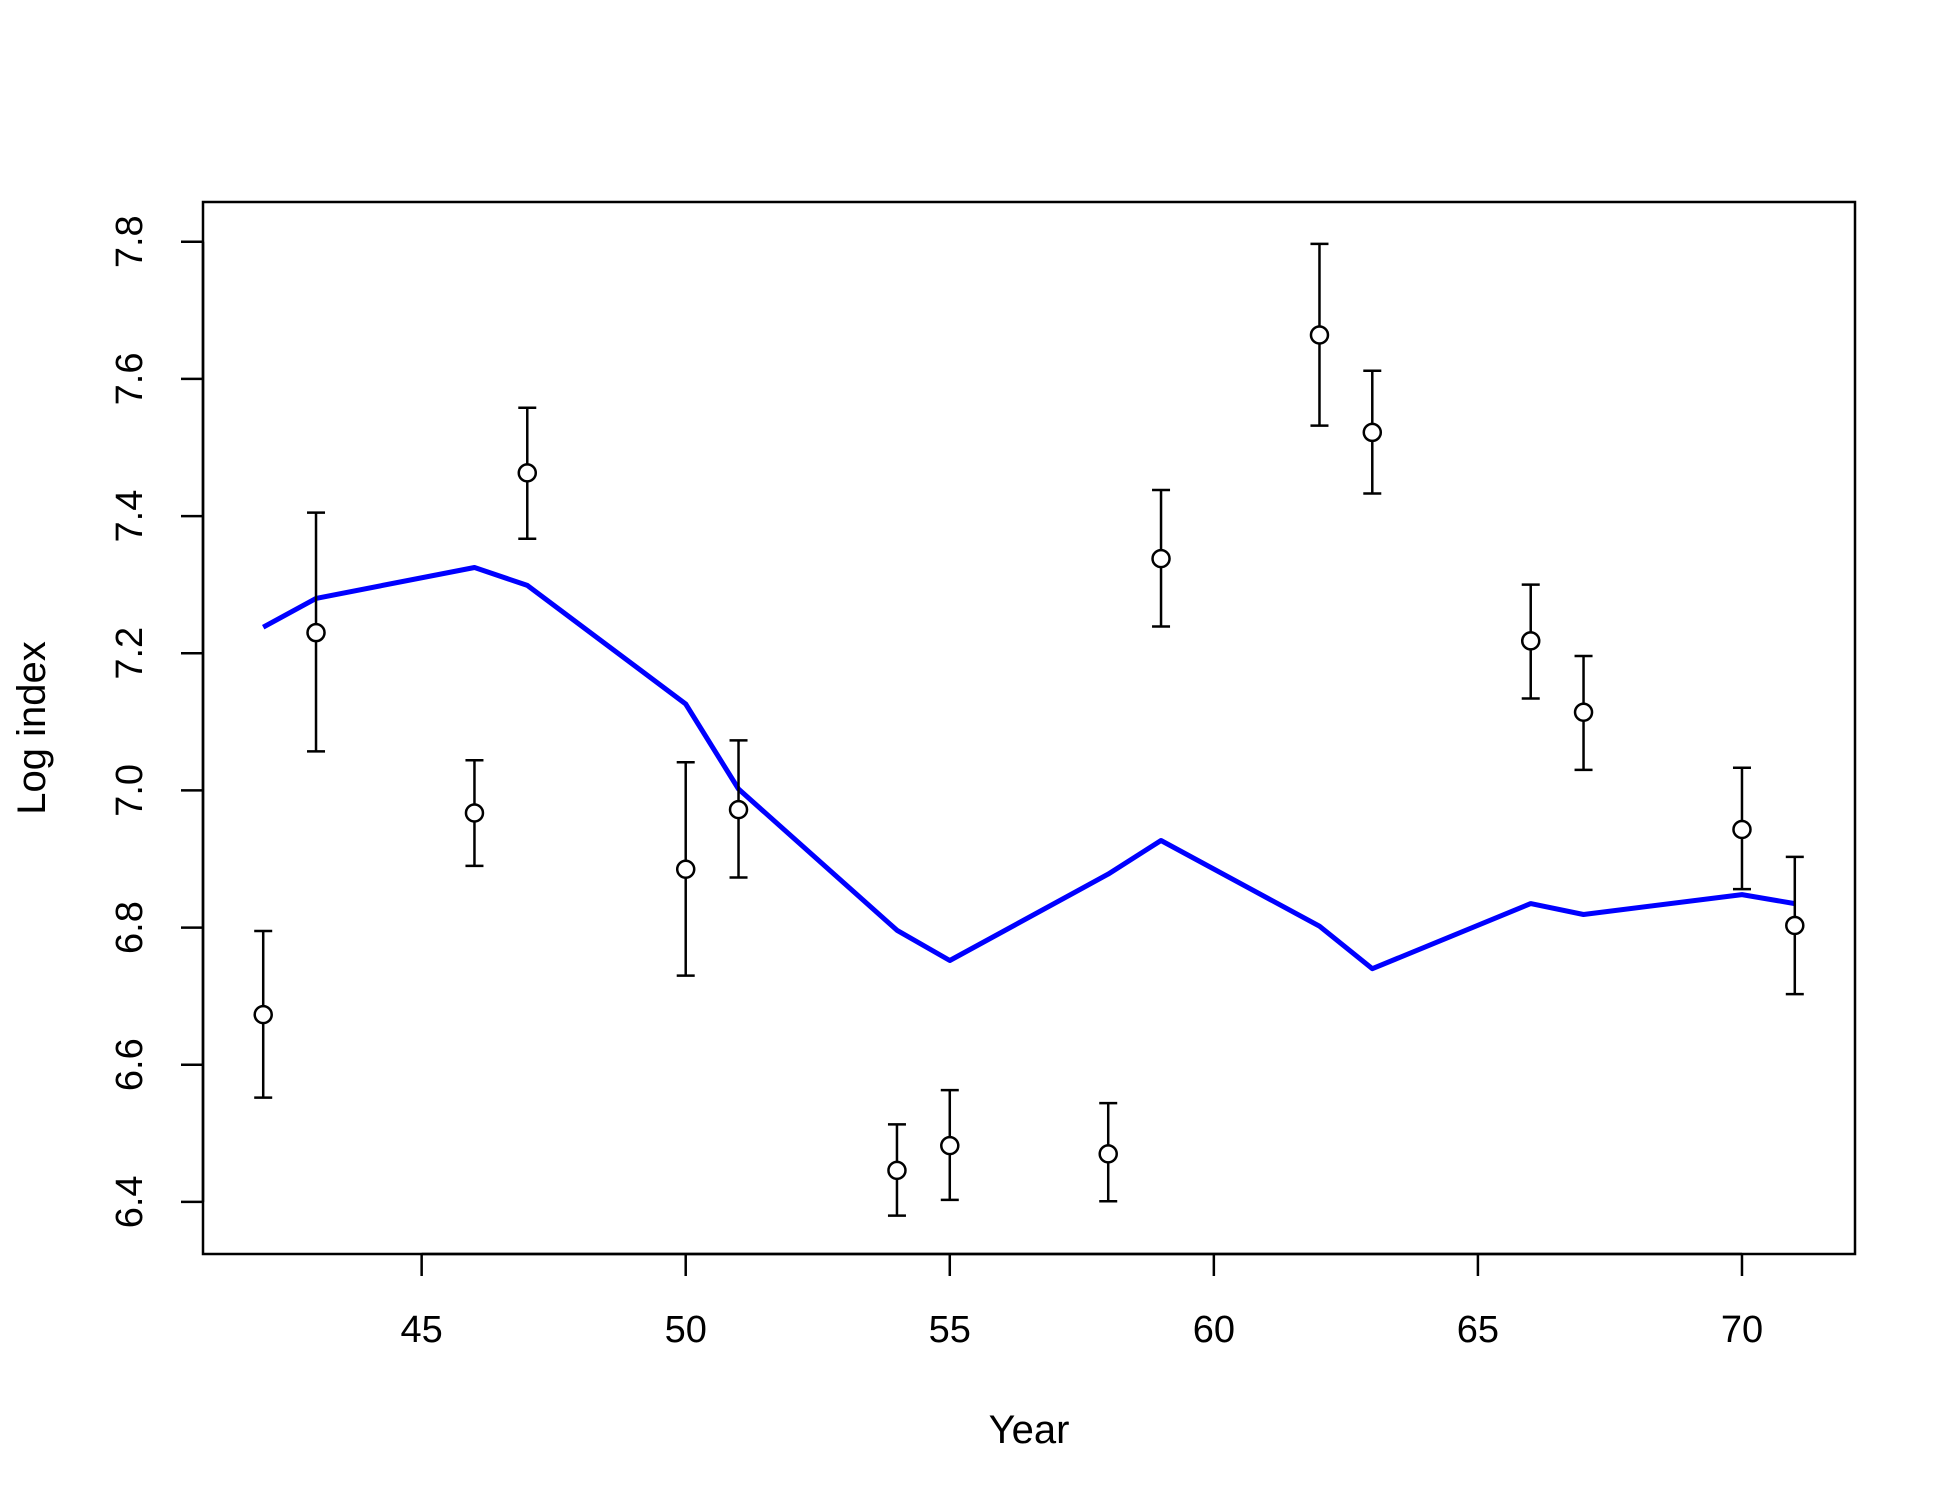 Image resolution: width=1950 pixels, height=1500 pixels. Describe the element at coordinates (950, 1330) in the screenshot. I see `x-tick-label: 55` at that location.